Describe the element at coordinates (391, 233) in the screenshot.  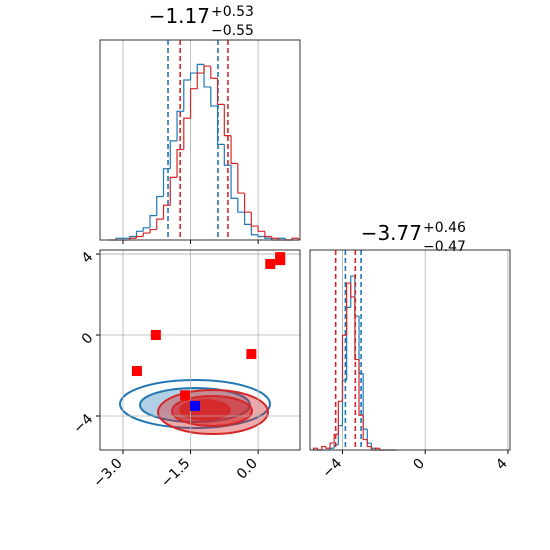
I see `title-value: −3.77` at that location.